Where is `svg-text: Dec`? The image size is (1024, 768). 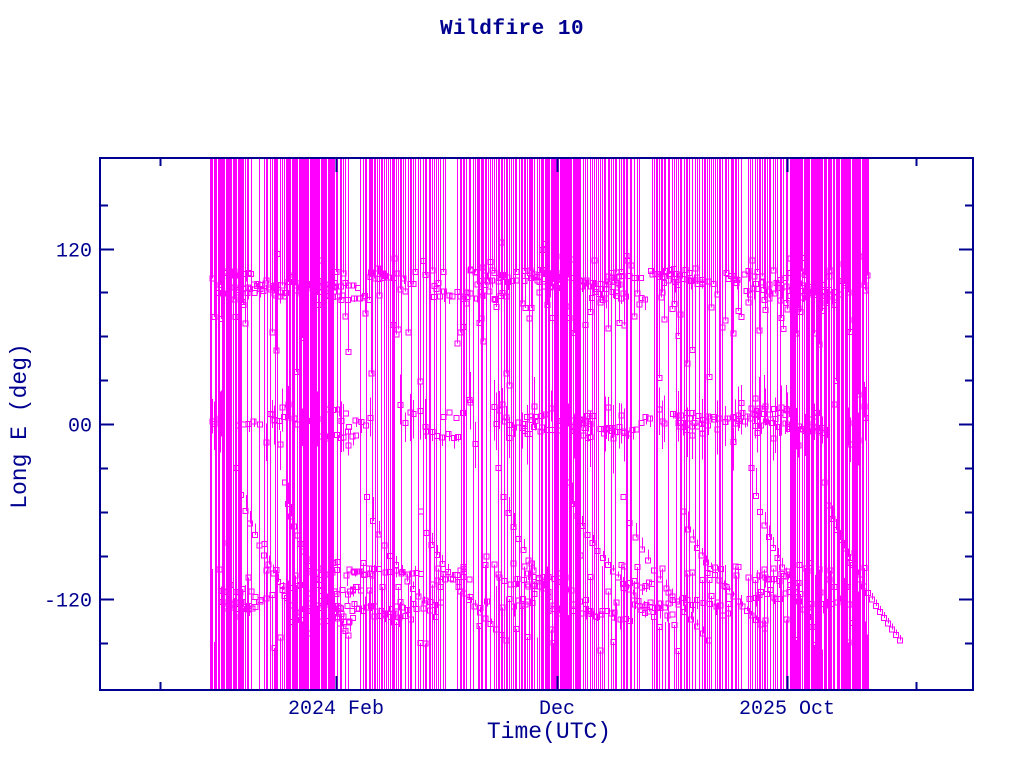 svg-text: Dec is located at coordinates (557, 709).